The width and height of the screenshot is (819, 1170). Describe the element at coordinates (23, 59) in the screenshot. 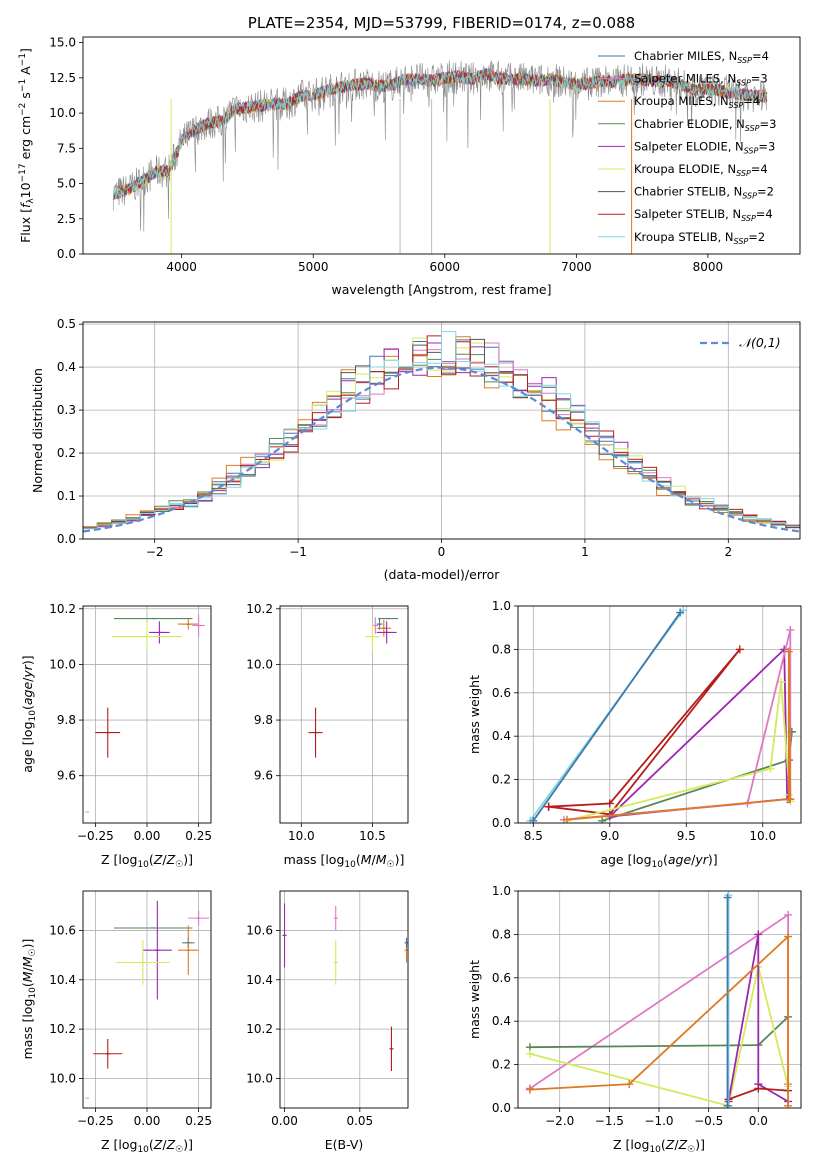

I see `spectrum-ylabel-part: −1` at that location.